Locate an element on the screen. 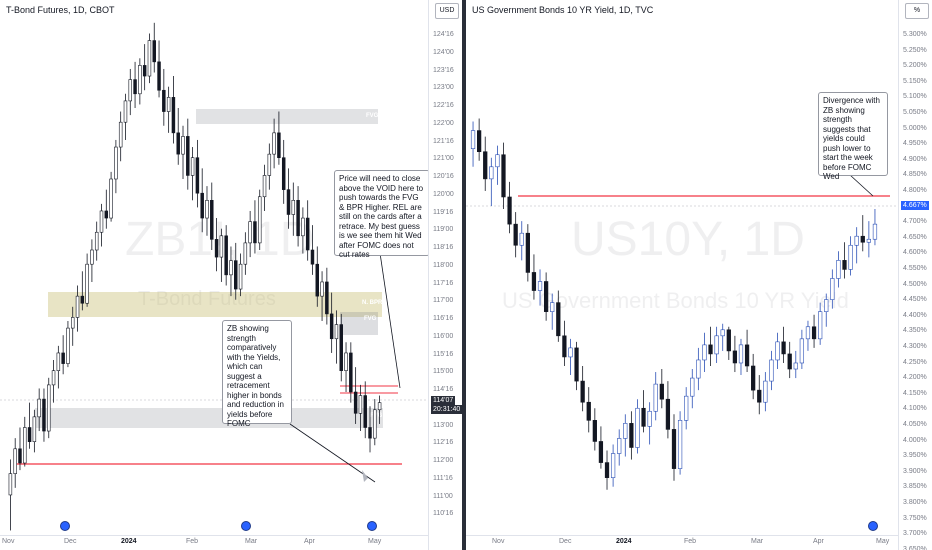 The width and height of the screenshot is (932, 550). time-tick-label: Mar is located at coordinates (251, 541).